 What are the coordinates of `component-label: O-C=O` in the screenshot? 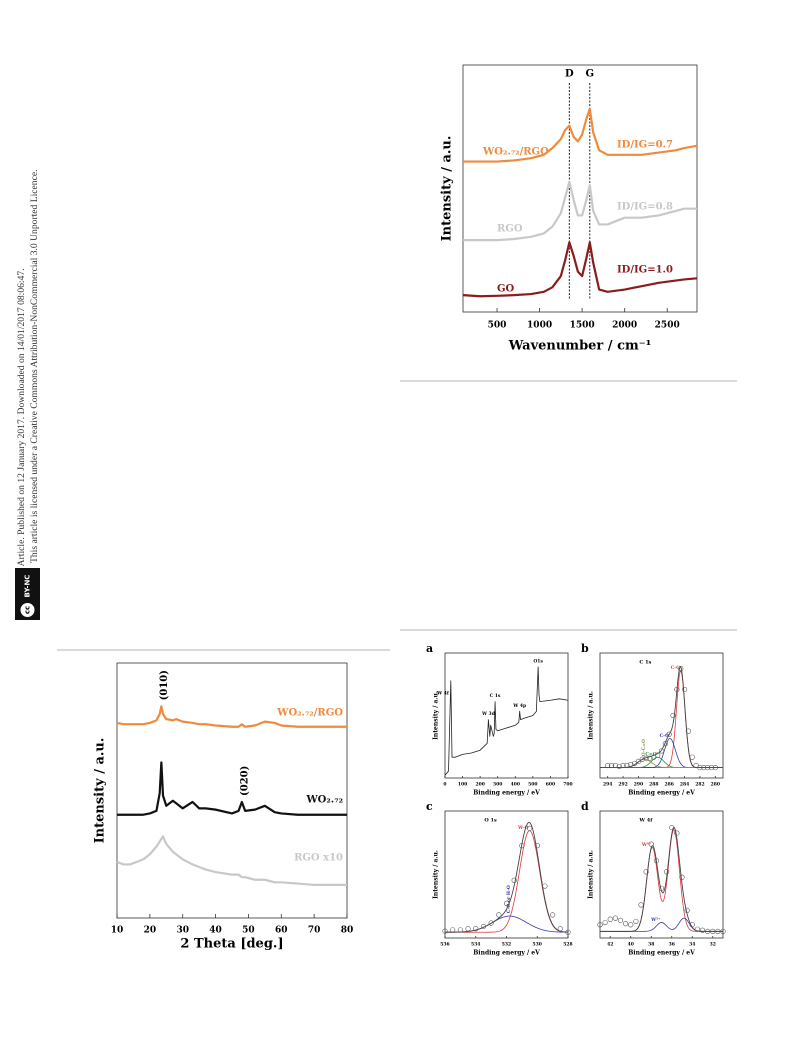 It's located at (644, 747).